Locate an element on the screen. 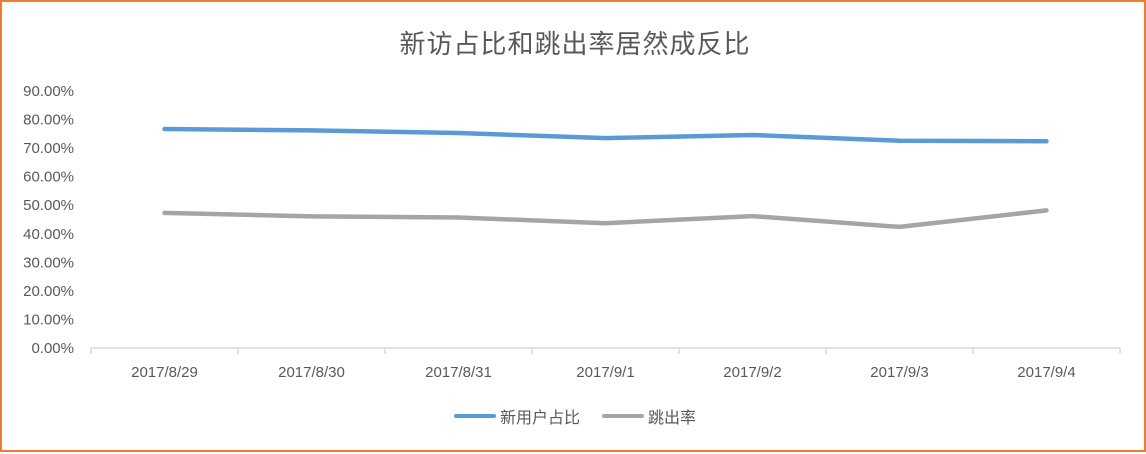 The image size is (1146, 454). x-tick-label: 2017/9/3 is located at coordinates (899, 372).